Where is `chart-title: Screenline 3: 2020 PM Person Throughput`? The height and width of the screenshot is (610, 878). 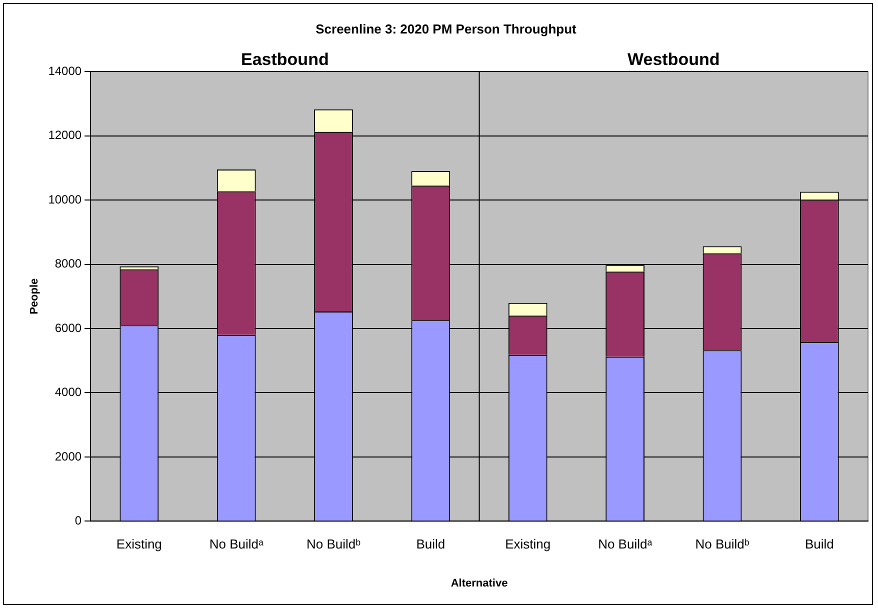
chart-title: Screenline 3: 2020 PM Person Throughput is located at coordinates (447, 28).